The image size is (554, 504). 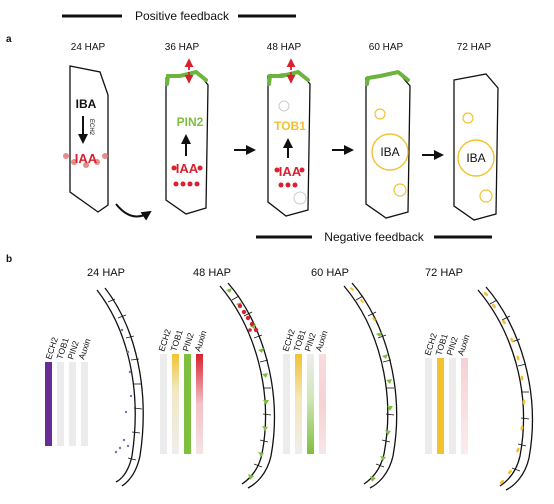 I want to click on tissue-strand-24hap, so click(x=120, y=387).